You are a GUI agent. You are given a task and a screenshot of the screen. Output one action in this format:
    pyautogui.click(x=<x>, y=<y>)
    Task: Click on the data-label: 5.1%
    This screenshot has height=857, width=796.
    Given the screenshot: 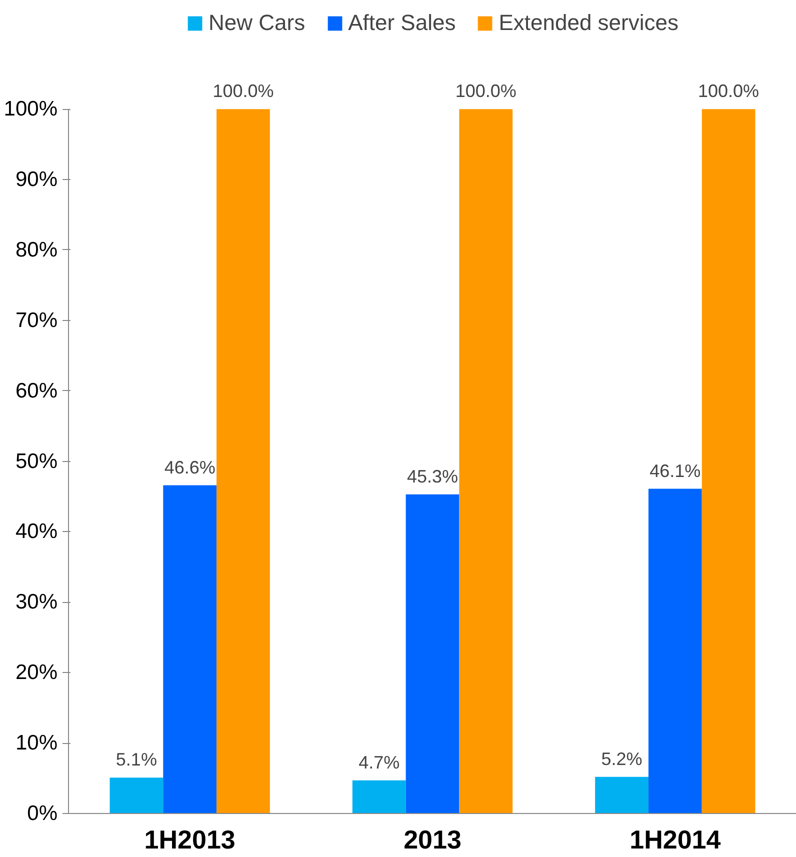 What is the action you would take?
    pyautogui.click(x=136, y=760)
    